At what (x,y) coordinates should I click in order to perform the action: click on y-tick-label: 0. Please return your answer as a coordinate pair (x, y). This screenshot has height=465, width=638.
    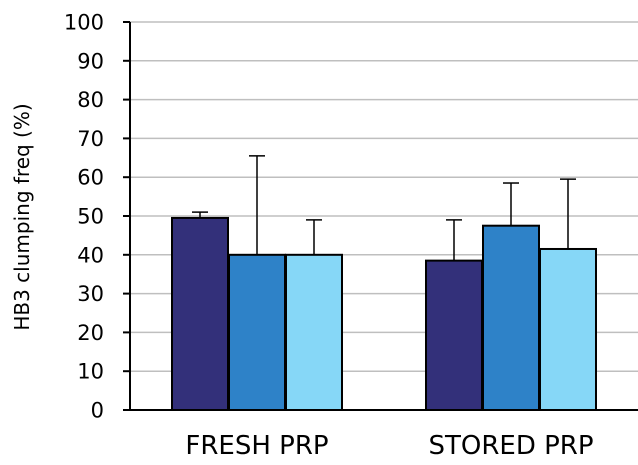
    Looking at the image, I should click on (97, 411).